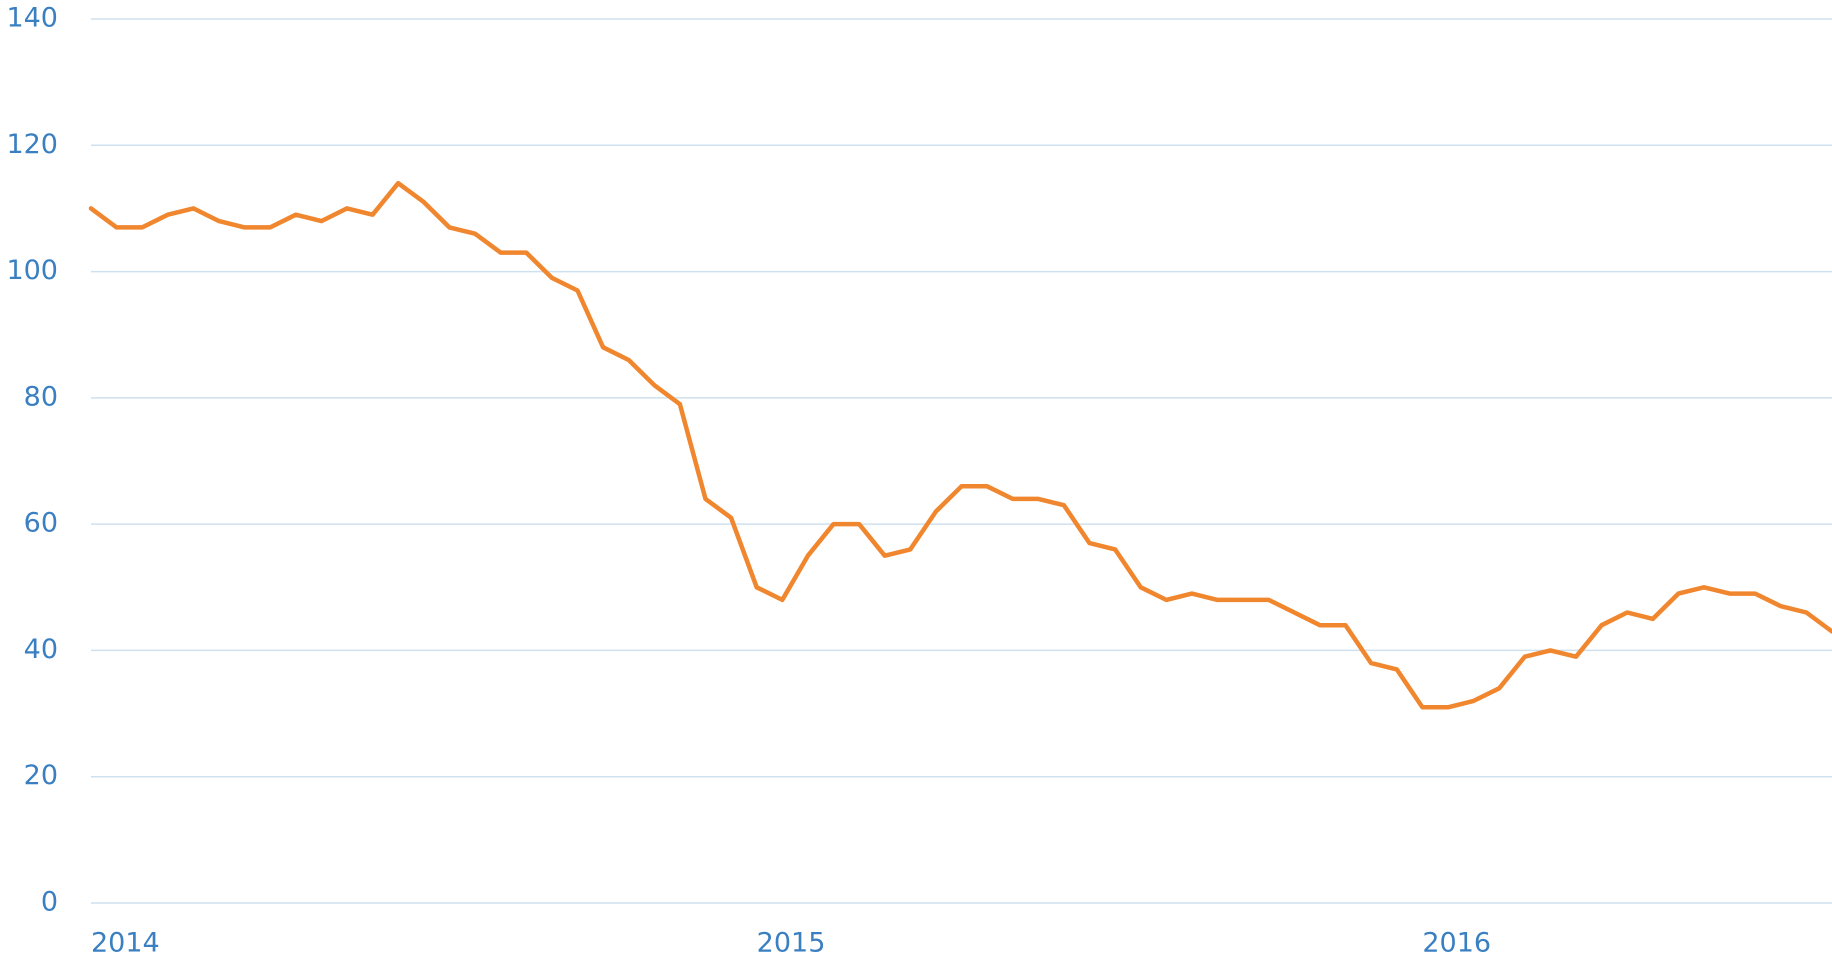 This screenshot has width=1832, height=965. Describe the element at coordinates (41, 649) in the screenshot. I see `y-tick-label: 40` at that location.